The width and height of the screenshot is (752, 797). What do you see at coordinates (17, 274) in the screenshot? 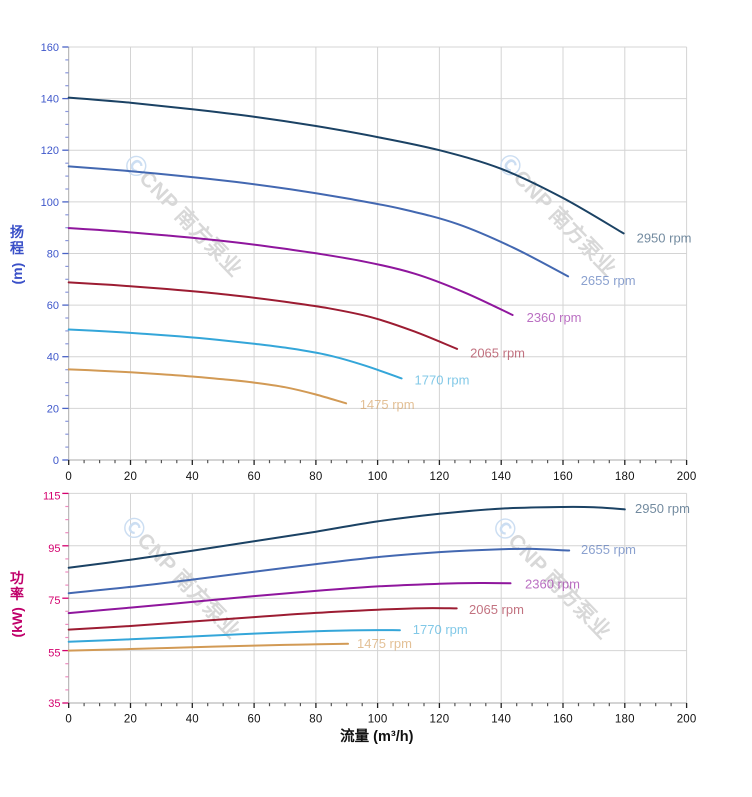
I see `svg-text: (m)` at bounding box center [17, 274].